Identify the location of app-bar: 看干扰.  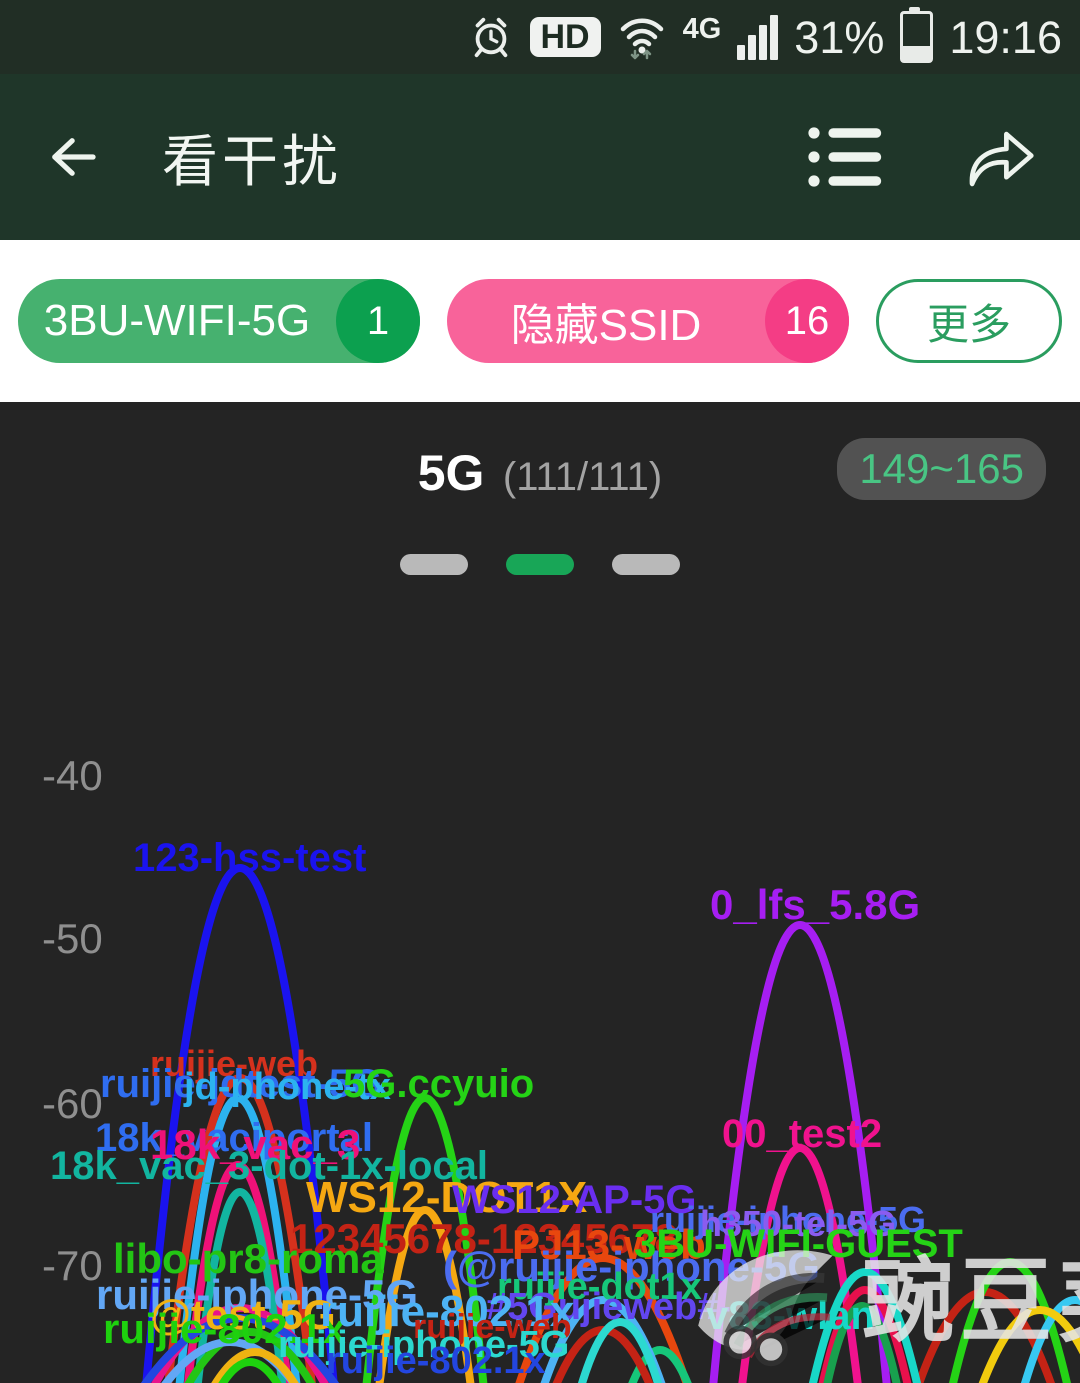
(540, 157).